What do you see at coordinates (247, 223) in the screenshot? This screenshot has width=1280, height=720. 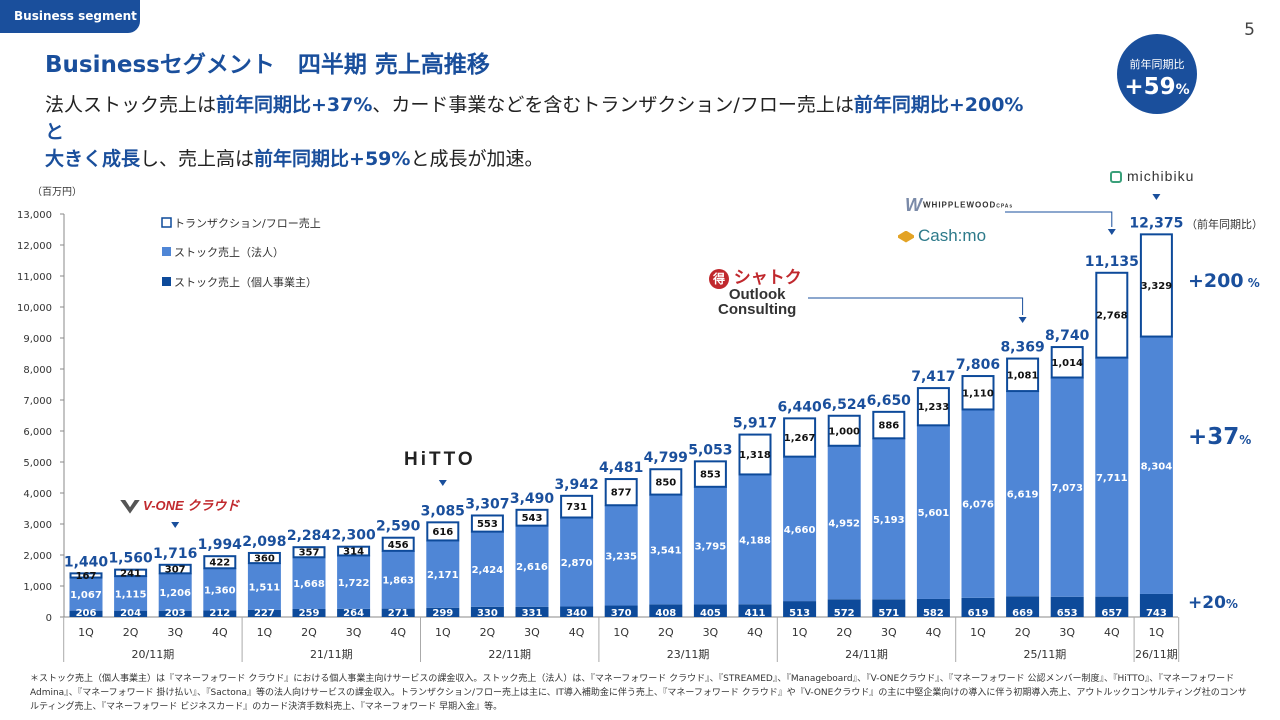 I see `legend-label: トランザクション/フロー売上` at bounding box center [247, 223].